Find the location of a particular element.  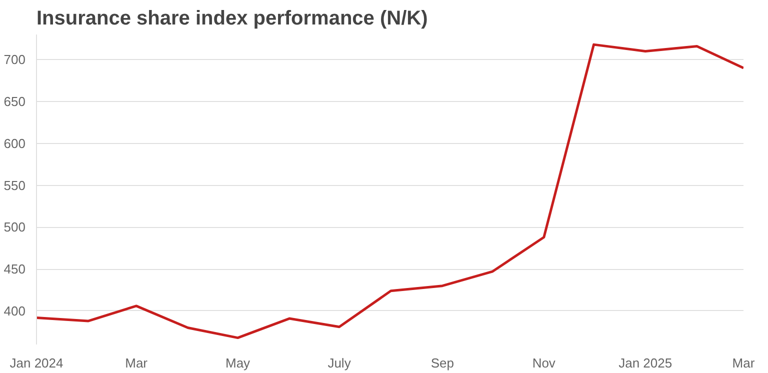

y-tick-label: 550 is located at coordinates (15, 185).